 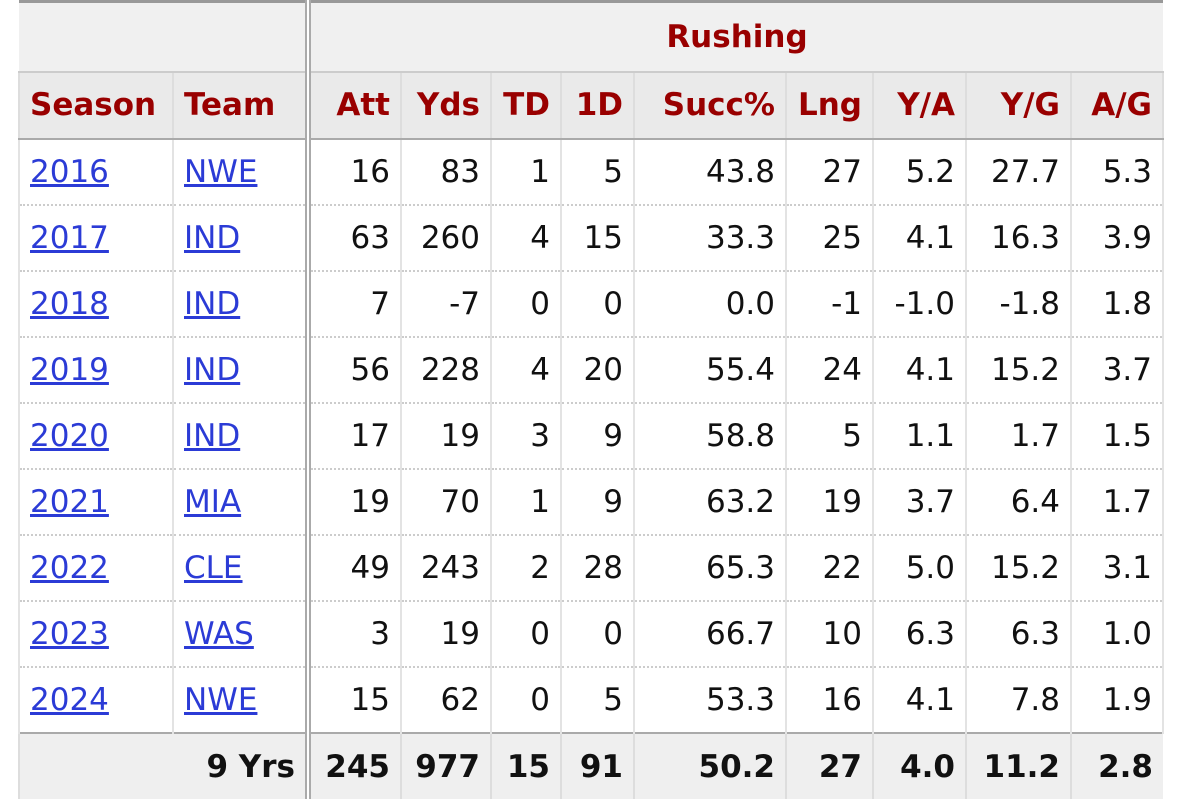 What do you see at coordinates (1018, 502) in the screenshot?
I see `cell: 6.4` at bounding box center [1018, 502].